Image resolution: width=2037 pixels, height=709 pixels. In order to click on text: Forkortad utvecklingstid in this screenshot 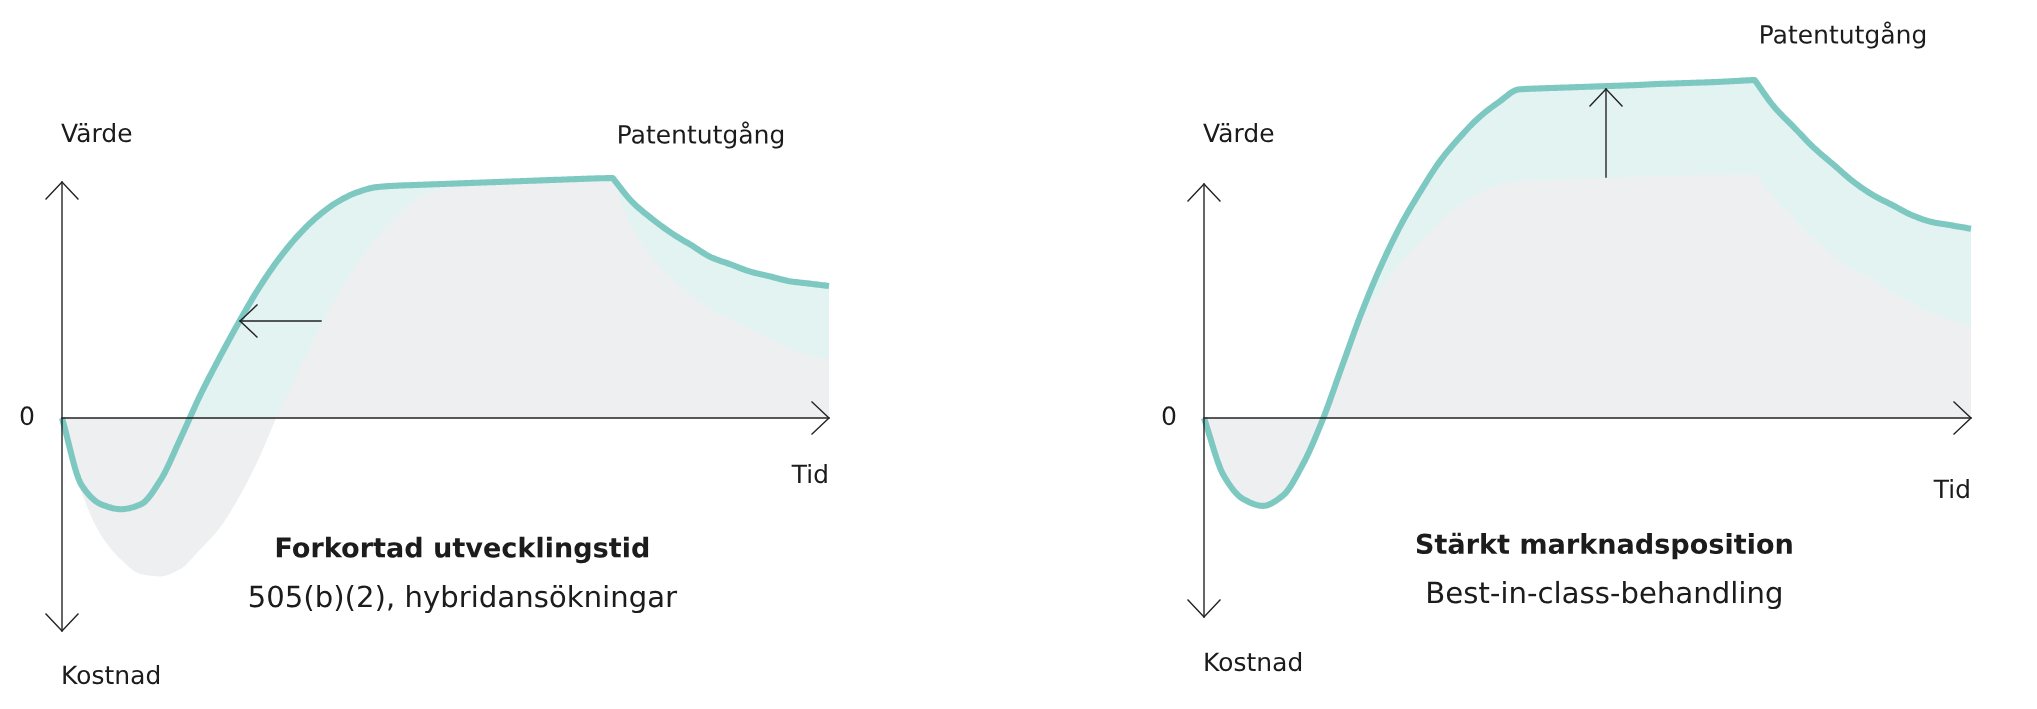, I will do `click(462, 550)`.